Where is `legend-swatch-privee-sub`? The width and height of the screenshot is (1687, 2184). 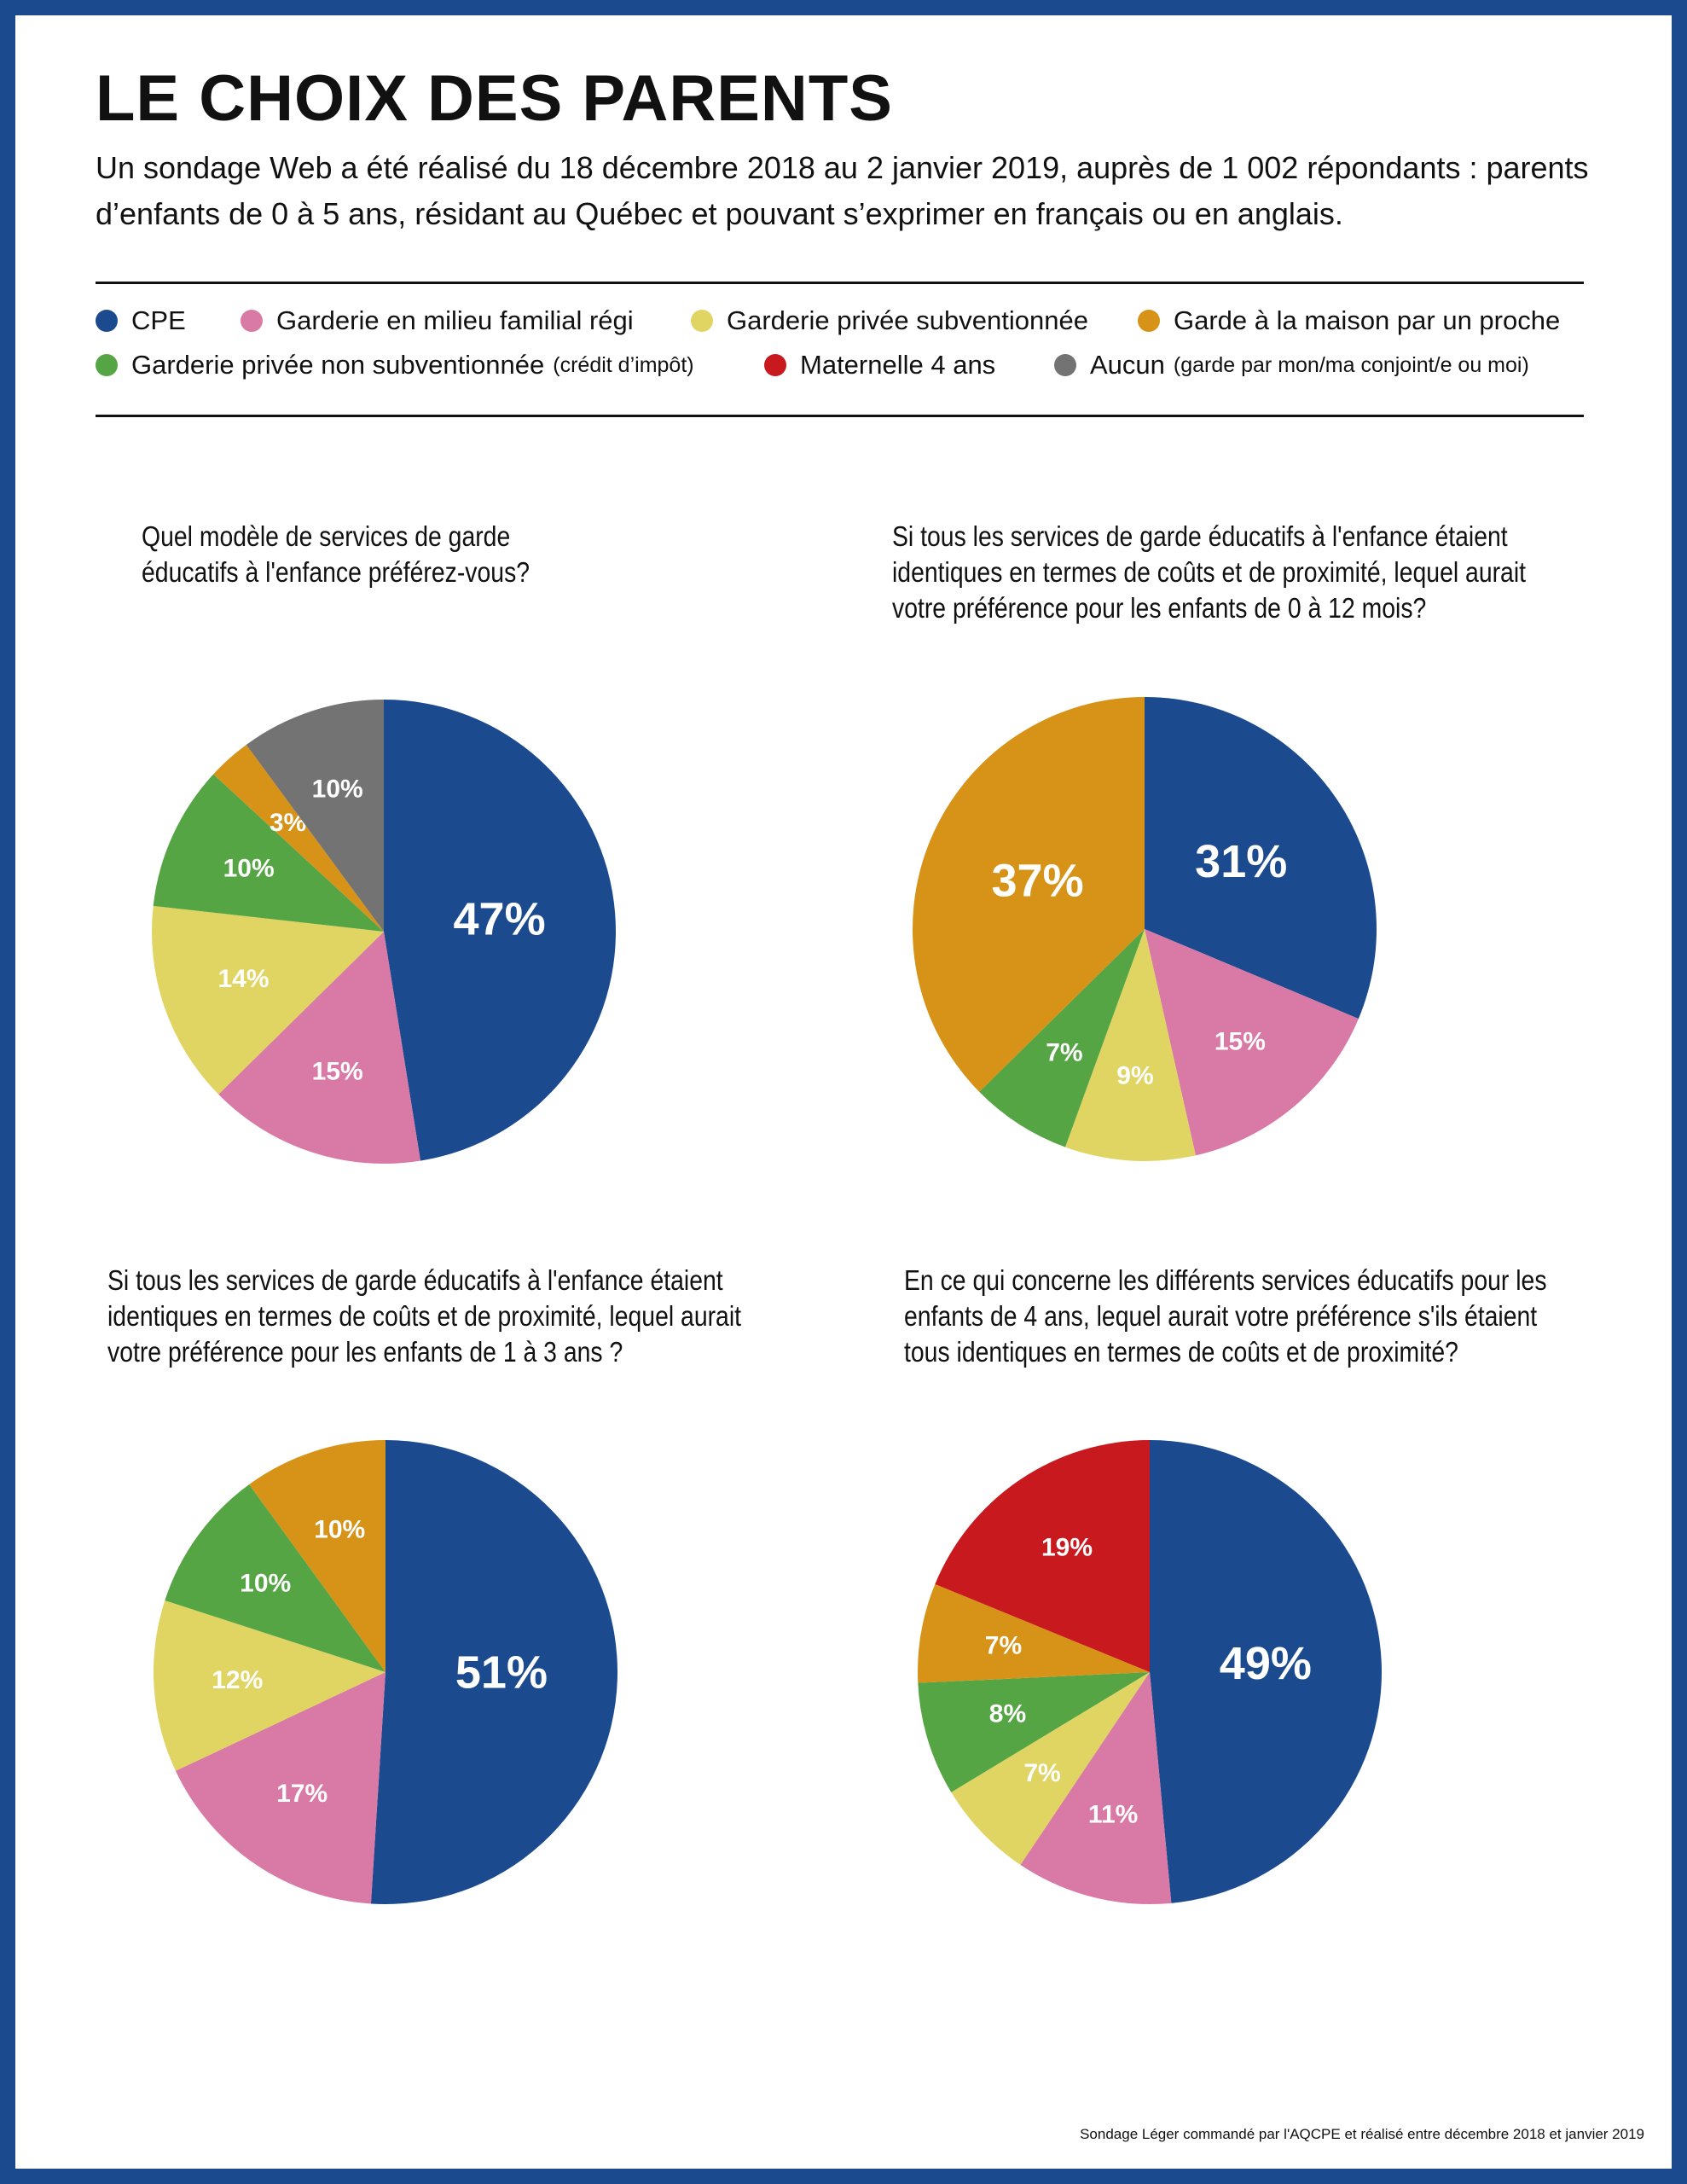
legend-swatch-privee-sub is located at coordinates (702, 321).